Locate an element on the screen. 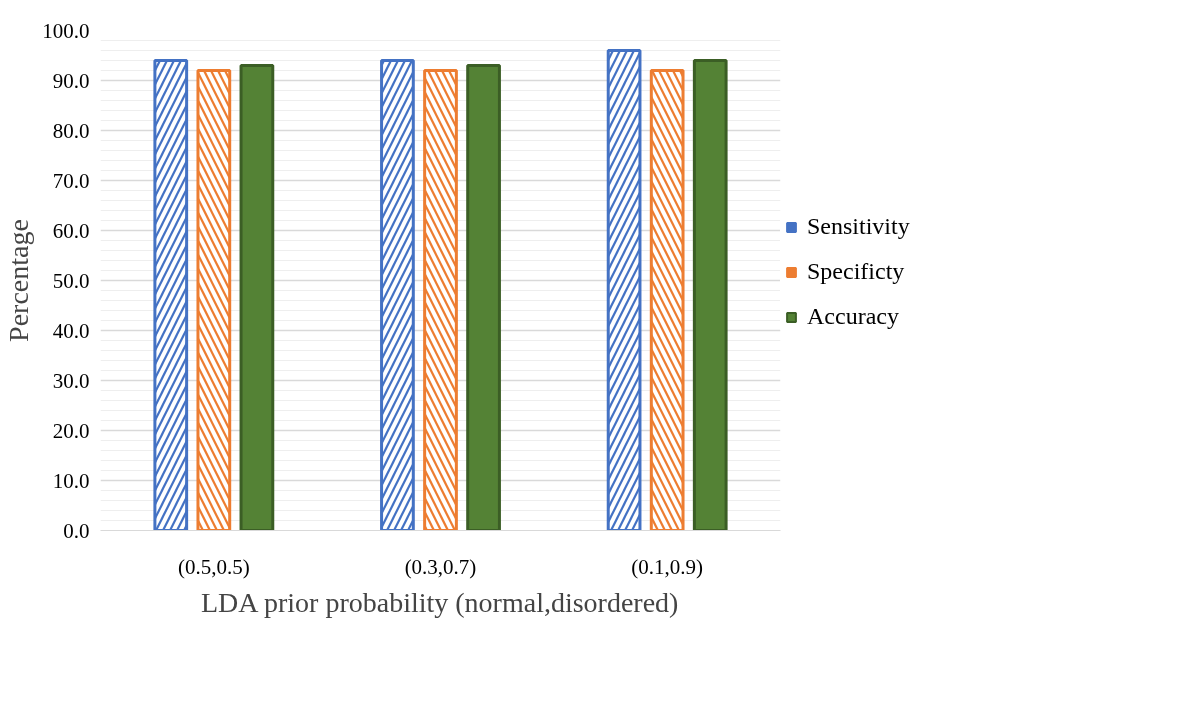 The width and height of the screenshot is (1201, 722). x-tick-label: (0.5,0.5) is located at coordinates (213, 566).